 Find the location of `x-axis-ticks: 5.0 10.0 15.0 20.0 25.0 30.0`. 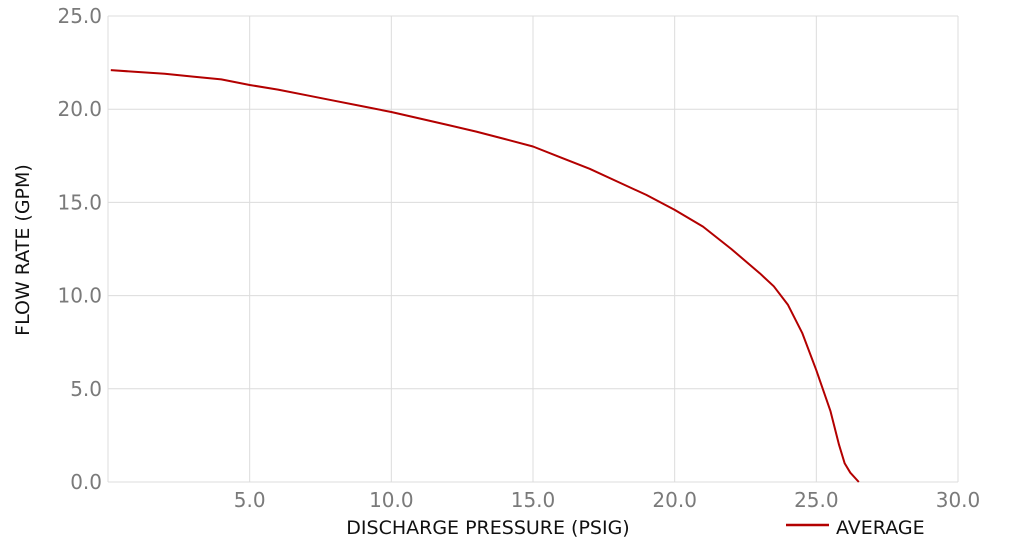

x-axis-ticks: 5.0 10.0 15.0 20.0 25.0 30.0 is located at coordinates (607, 500).